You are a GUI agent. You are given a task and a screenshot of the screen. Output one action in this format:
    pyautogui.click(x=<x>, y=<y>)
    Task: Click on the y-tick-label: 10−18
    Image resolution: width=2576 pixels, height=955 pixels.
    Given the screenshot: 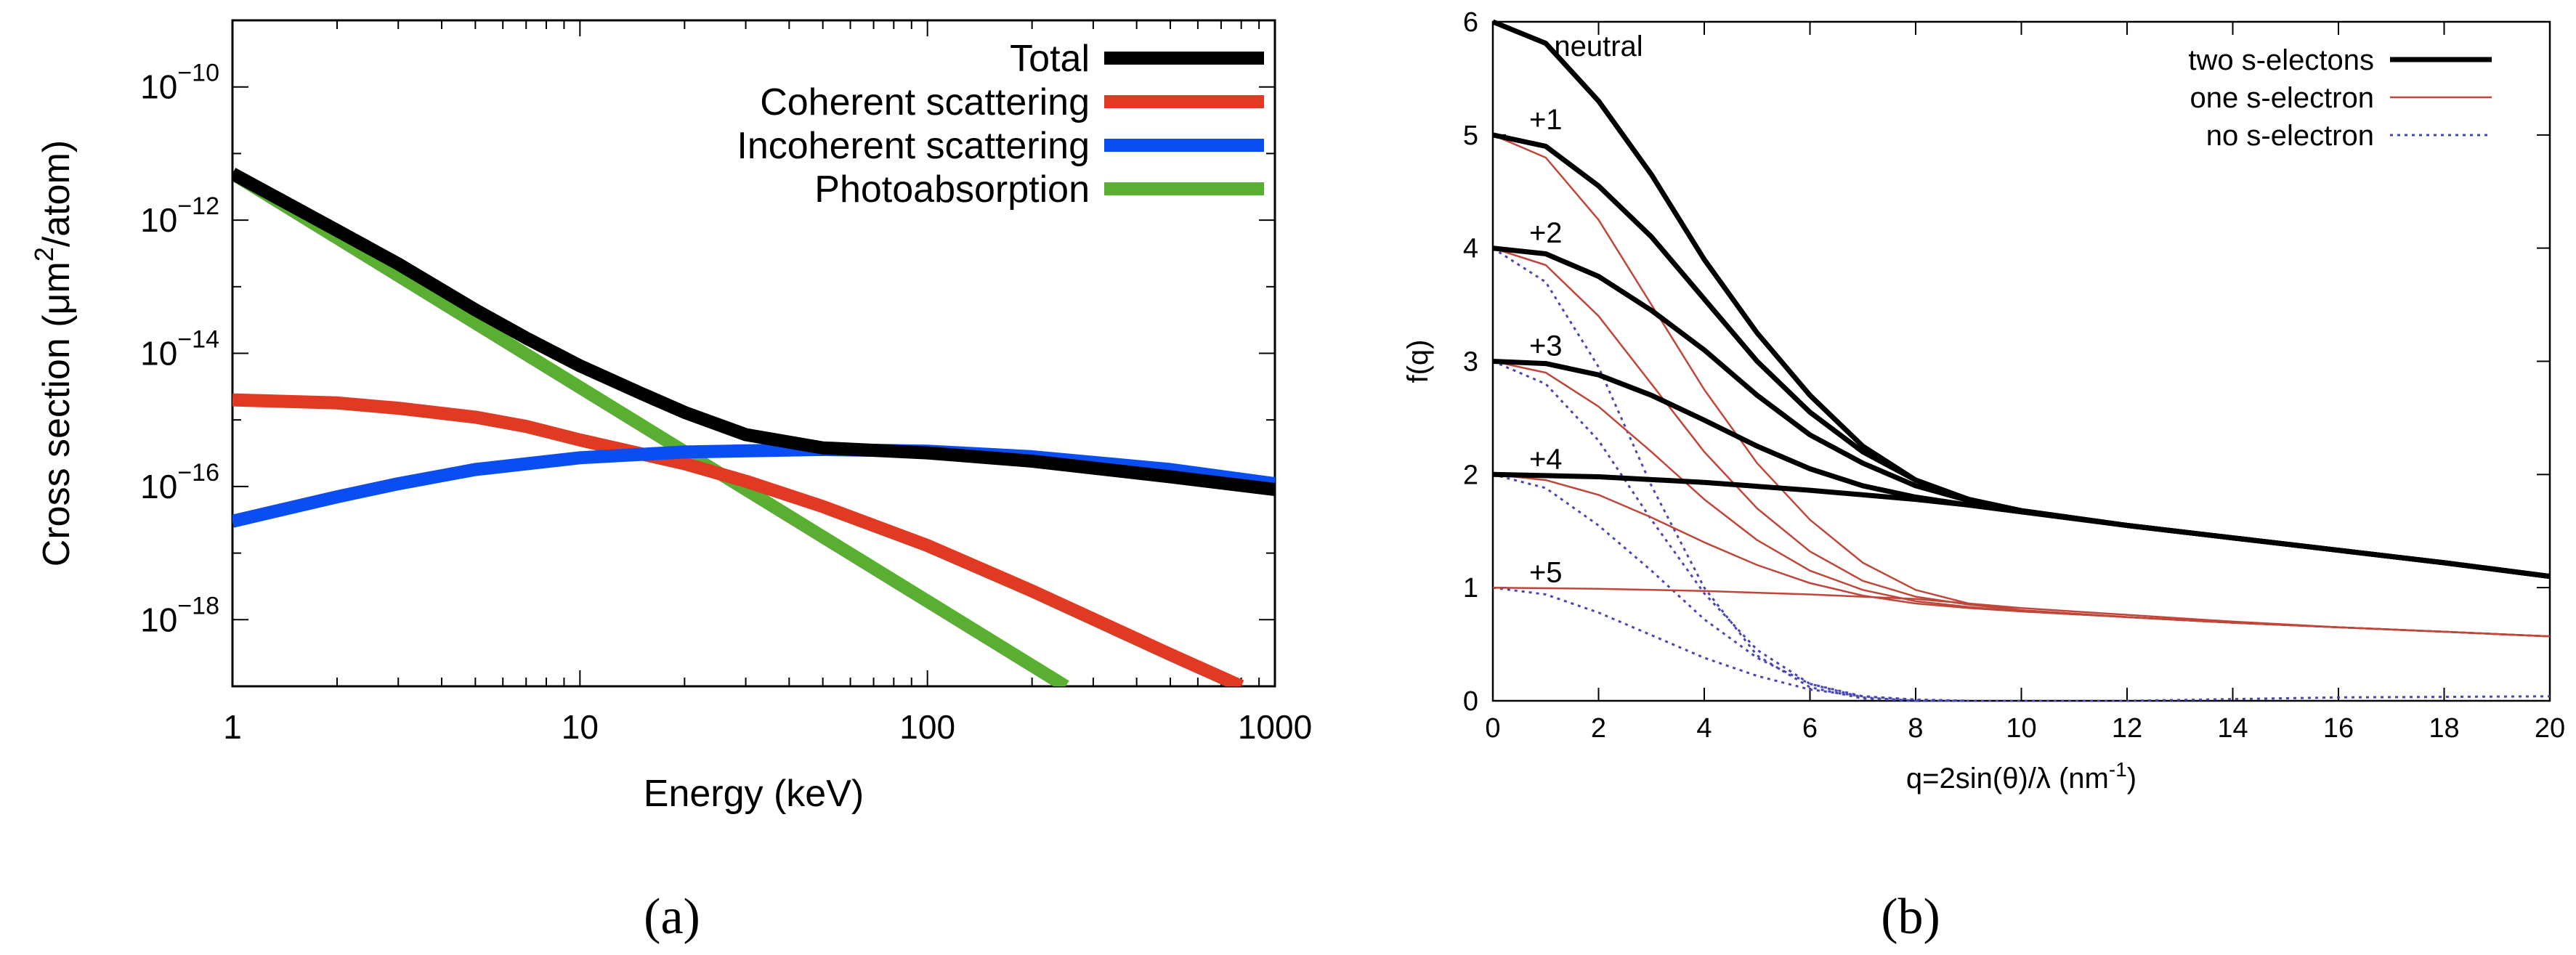 What is the action you would take?
    pyautogui.click(x=179, y=615)
    